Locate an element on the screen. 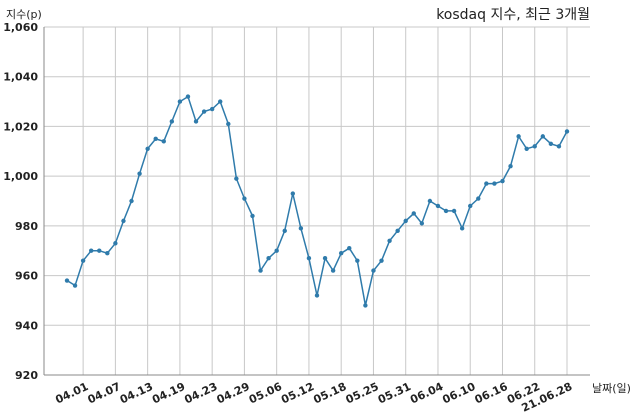 The image size is (640, 418). y-tick-label: 1,040 is located at coordinates (20, 77).